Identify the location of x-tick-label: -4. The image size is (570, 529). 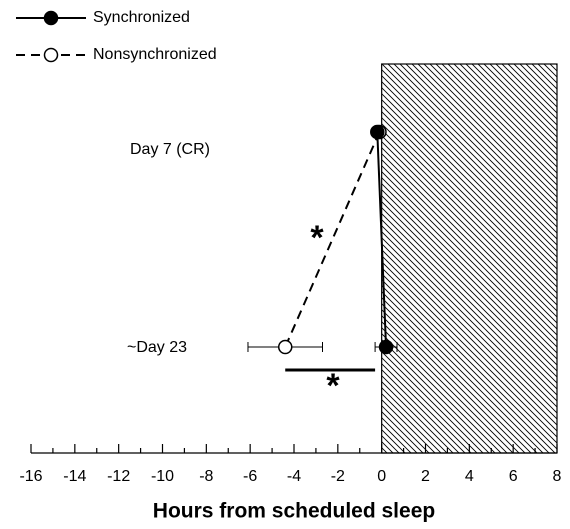
(294, 476).